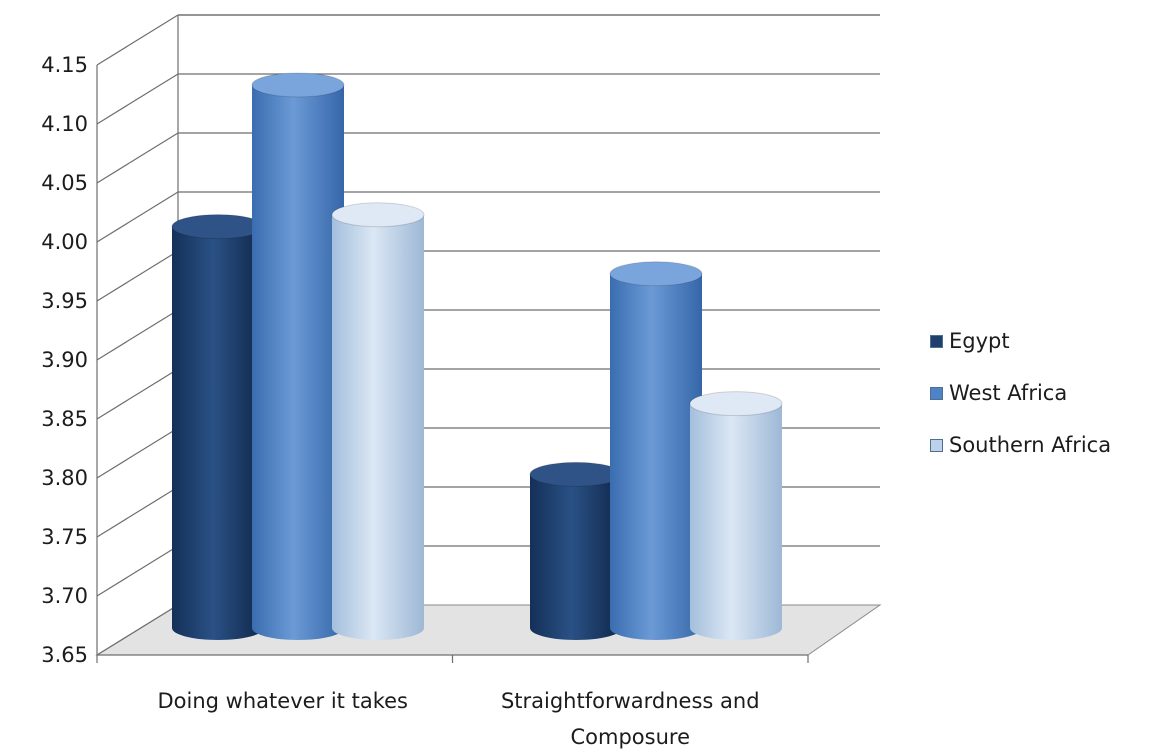 The height and width of the screenshot is (755, 1151). I want to click on legend-swatch-egypt, so click(936, 341).